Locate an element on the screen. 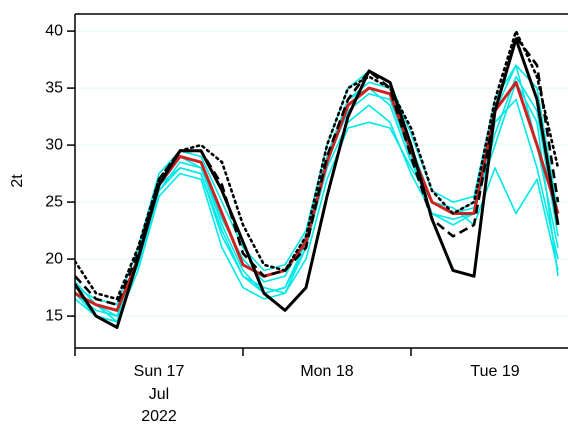 This screenshot has height=425, width=568. x-sublabel: 2022 is located at coordinates (159, 416).